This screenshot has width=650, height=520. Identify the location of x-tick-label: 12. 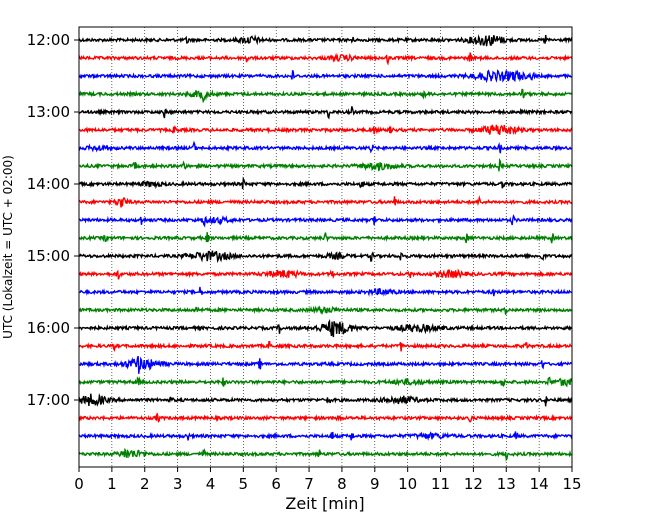
(473, 484).